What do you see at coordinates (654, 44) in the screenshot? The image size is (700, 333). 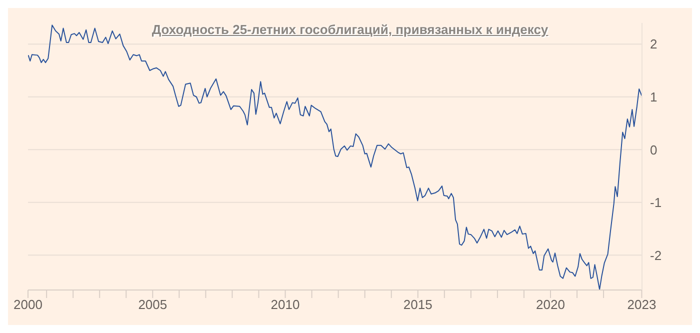 I see `y-tick-label: 2` at bounding box center [654, 44].